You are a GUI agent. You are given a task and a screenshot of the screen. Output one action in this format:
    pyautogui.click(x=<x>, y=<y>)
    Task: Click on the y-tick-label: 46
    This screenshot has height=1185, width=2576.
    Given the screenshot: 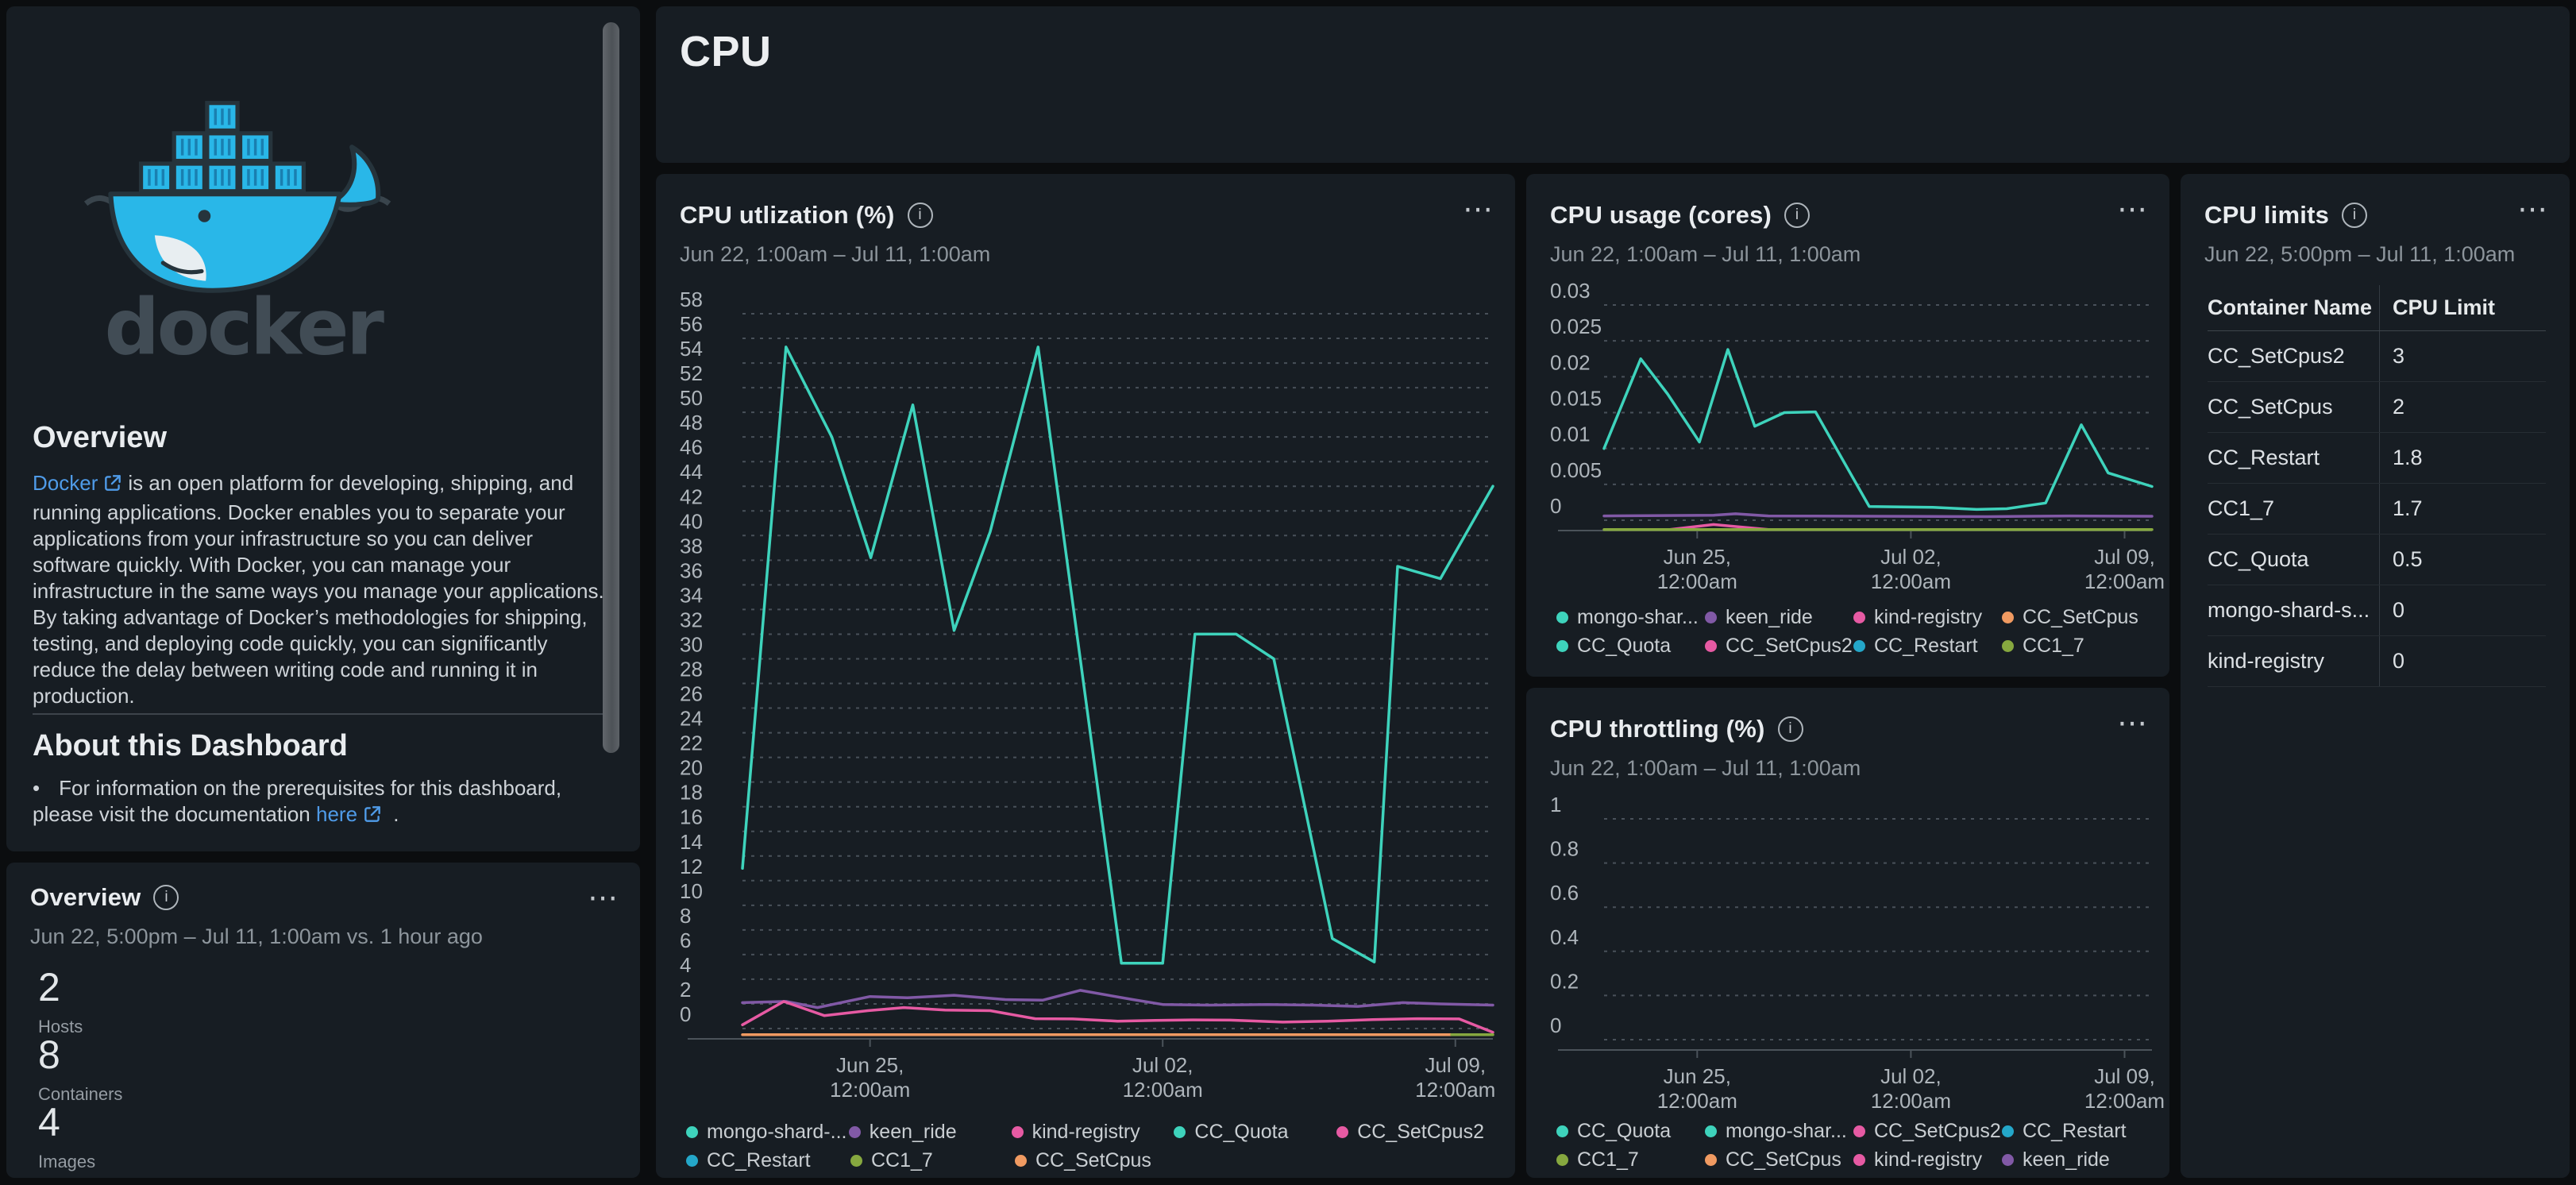 What is the action you would take?
    pyautogui.click(x=691, y=447)
    